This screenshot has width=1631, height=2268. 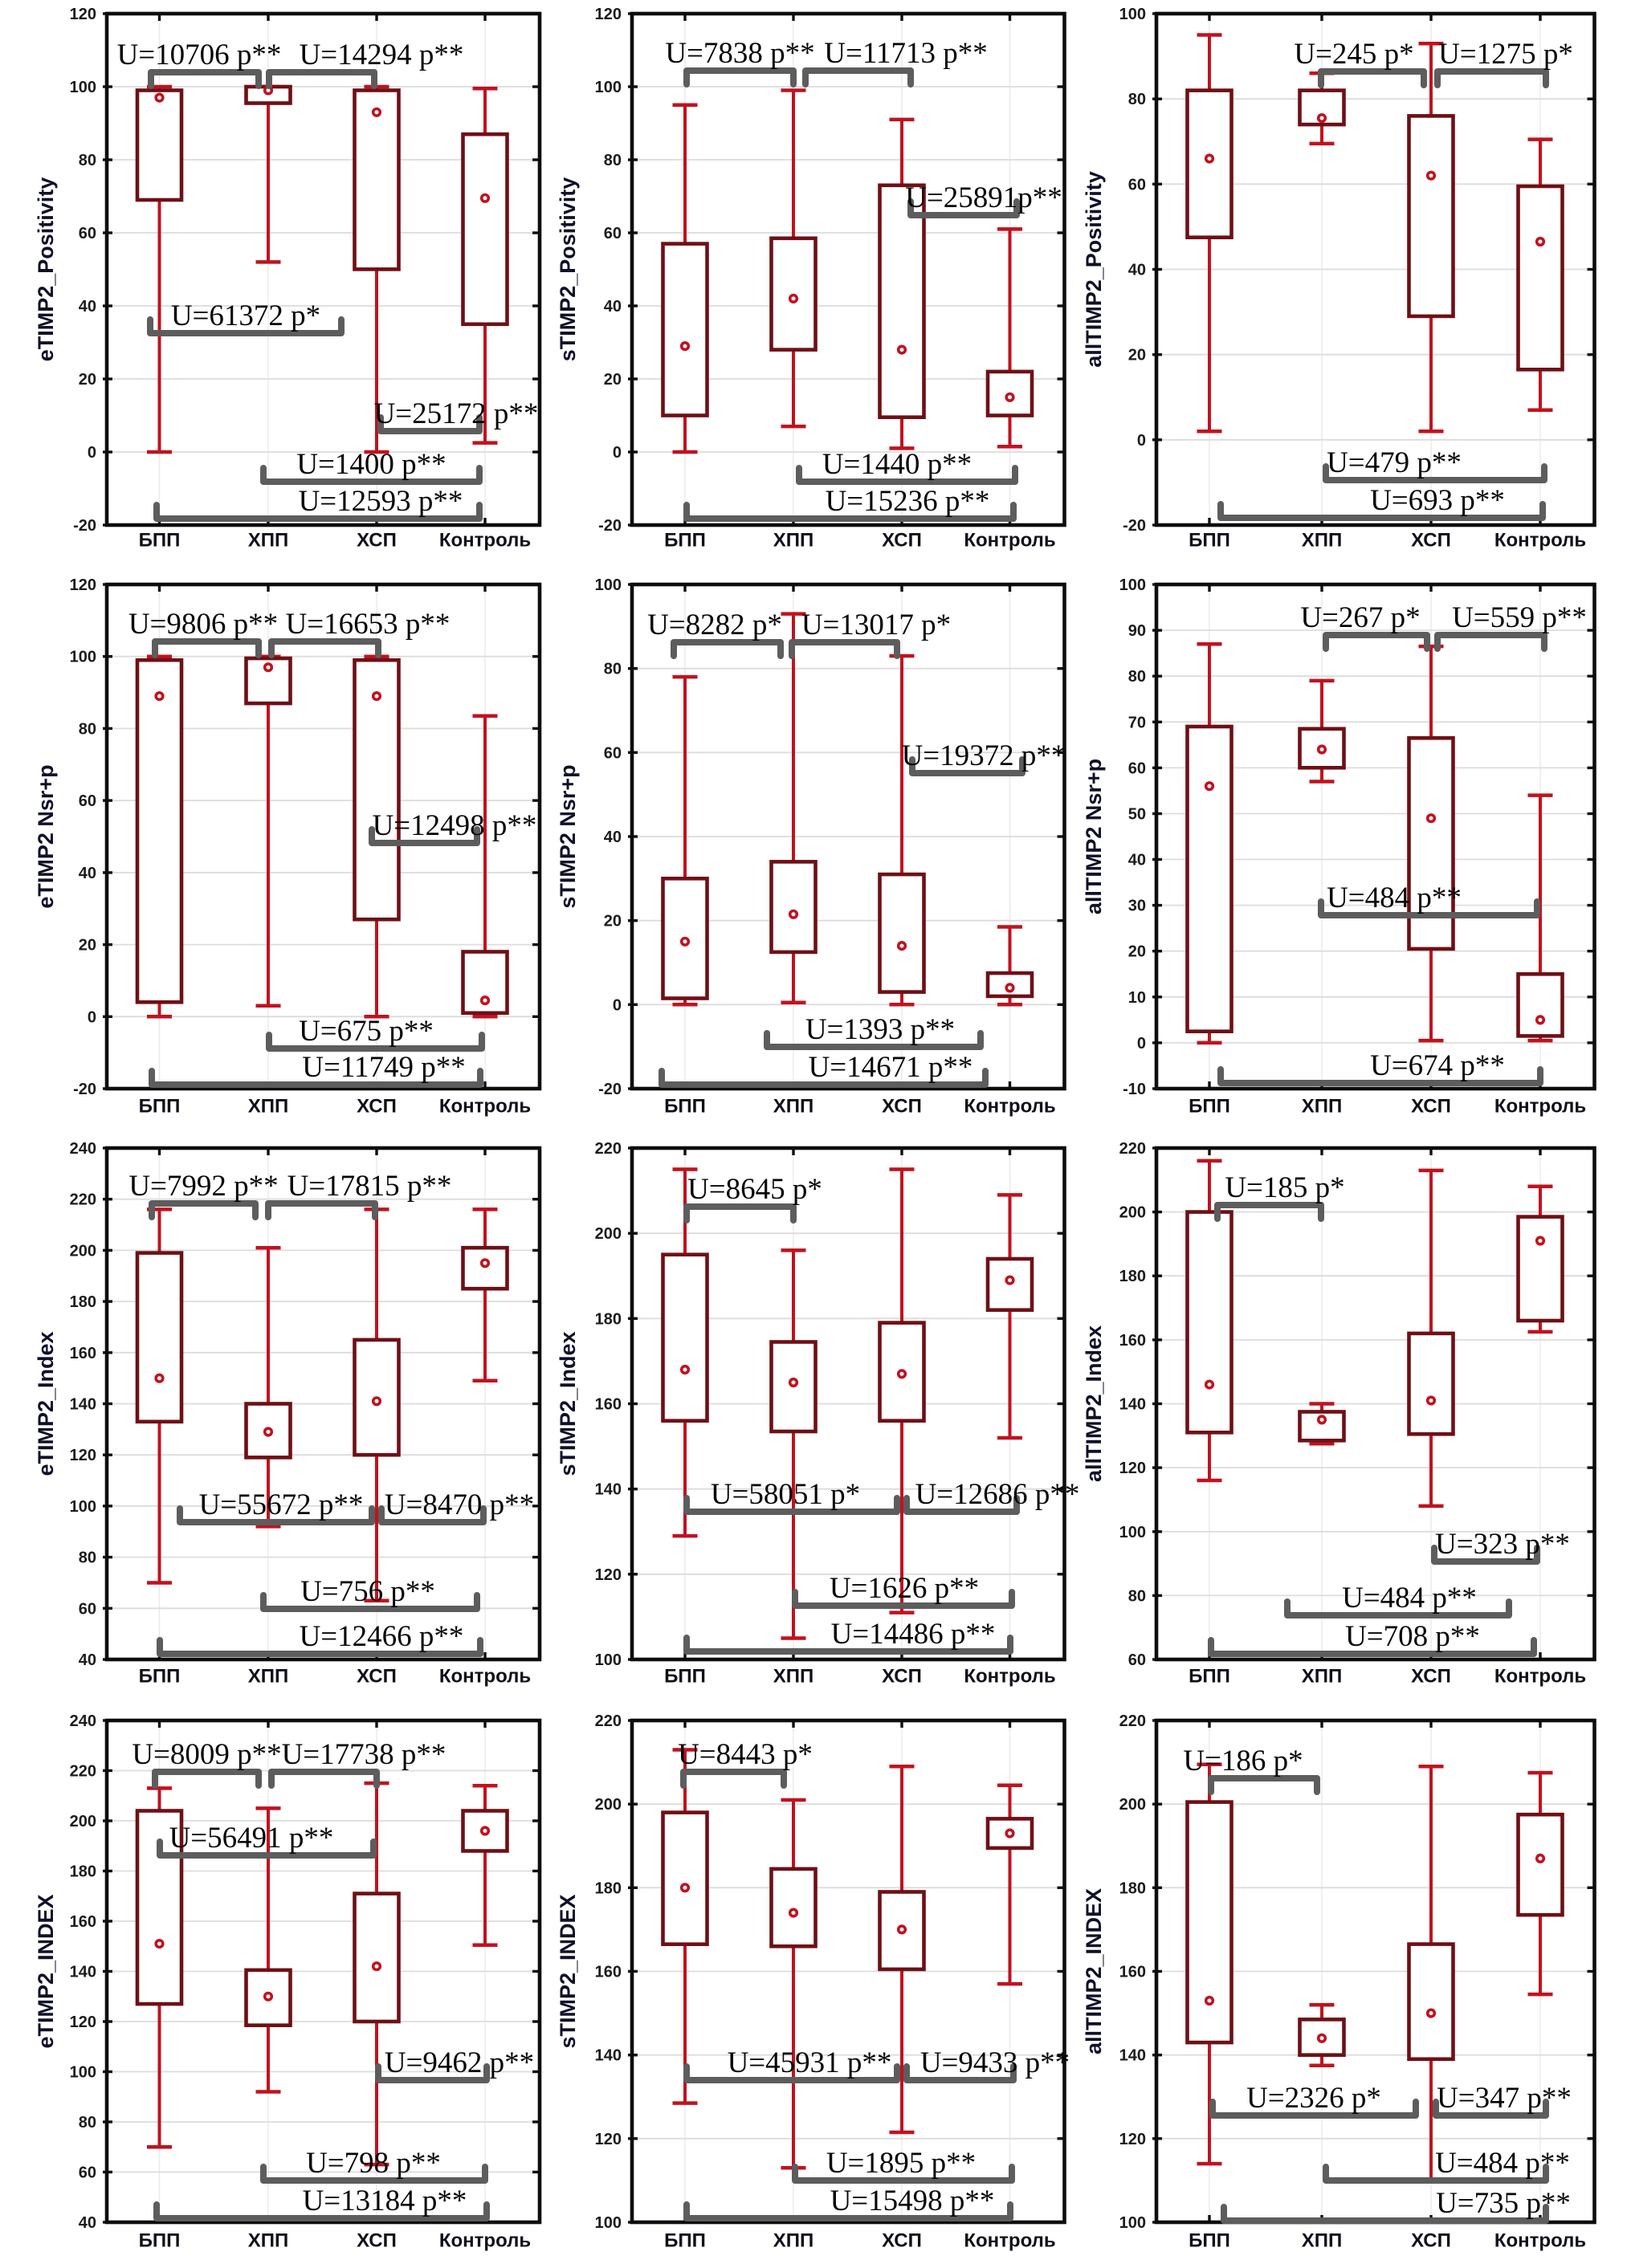 What do you see at coordinates (897, 464) in the screenshot?
I see `svg-text: U=1440 p**` at bounding box center [897, 464].